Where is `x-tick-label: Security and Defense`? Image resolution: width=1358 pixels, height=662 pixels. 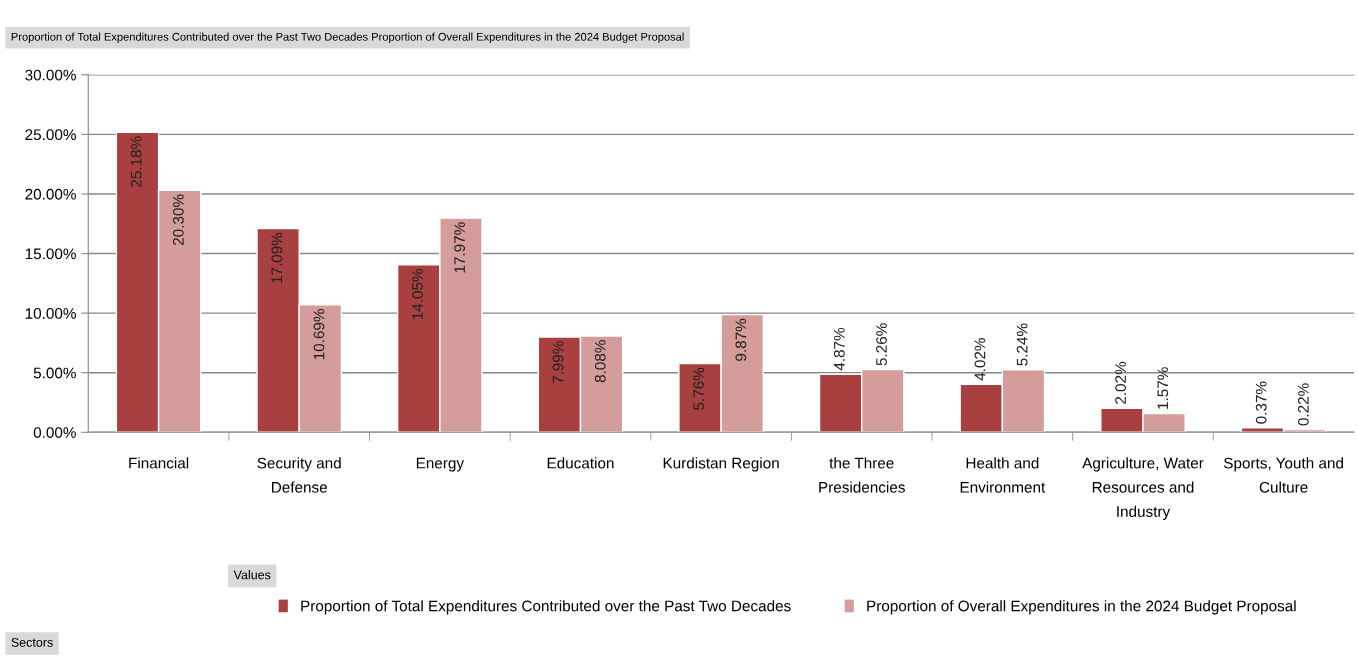
x-tick-label: Security and Defense is located at coordinates (299, 475).